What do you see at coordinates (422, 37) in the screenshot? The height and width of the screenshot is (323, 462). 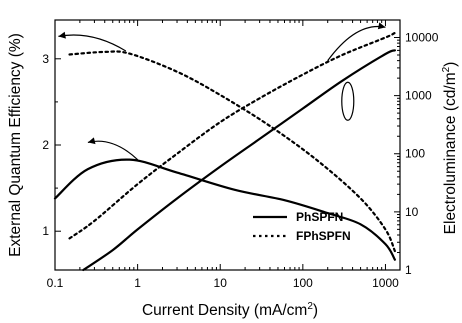 I see `y-right-tick-label: 10000` at bounding box center [422, 37].